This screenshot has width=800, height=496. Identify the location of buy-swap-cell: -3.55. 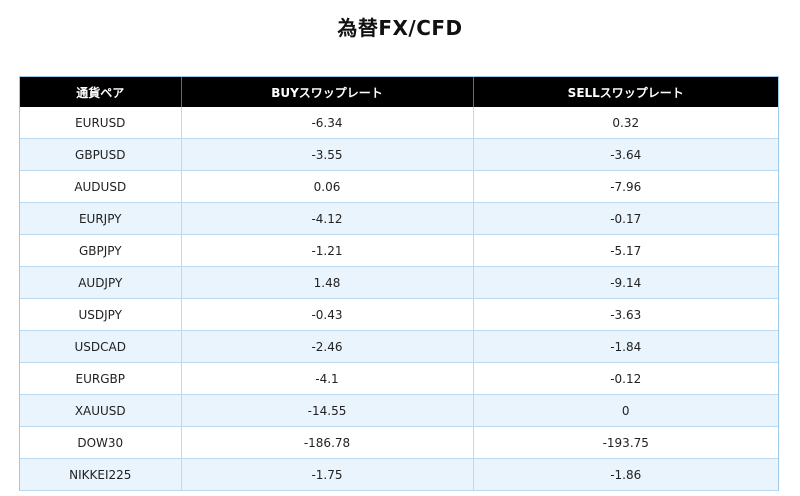
(327, 154).